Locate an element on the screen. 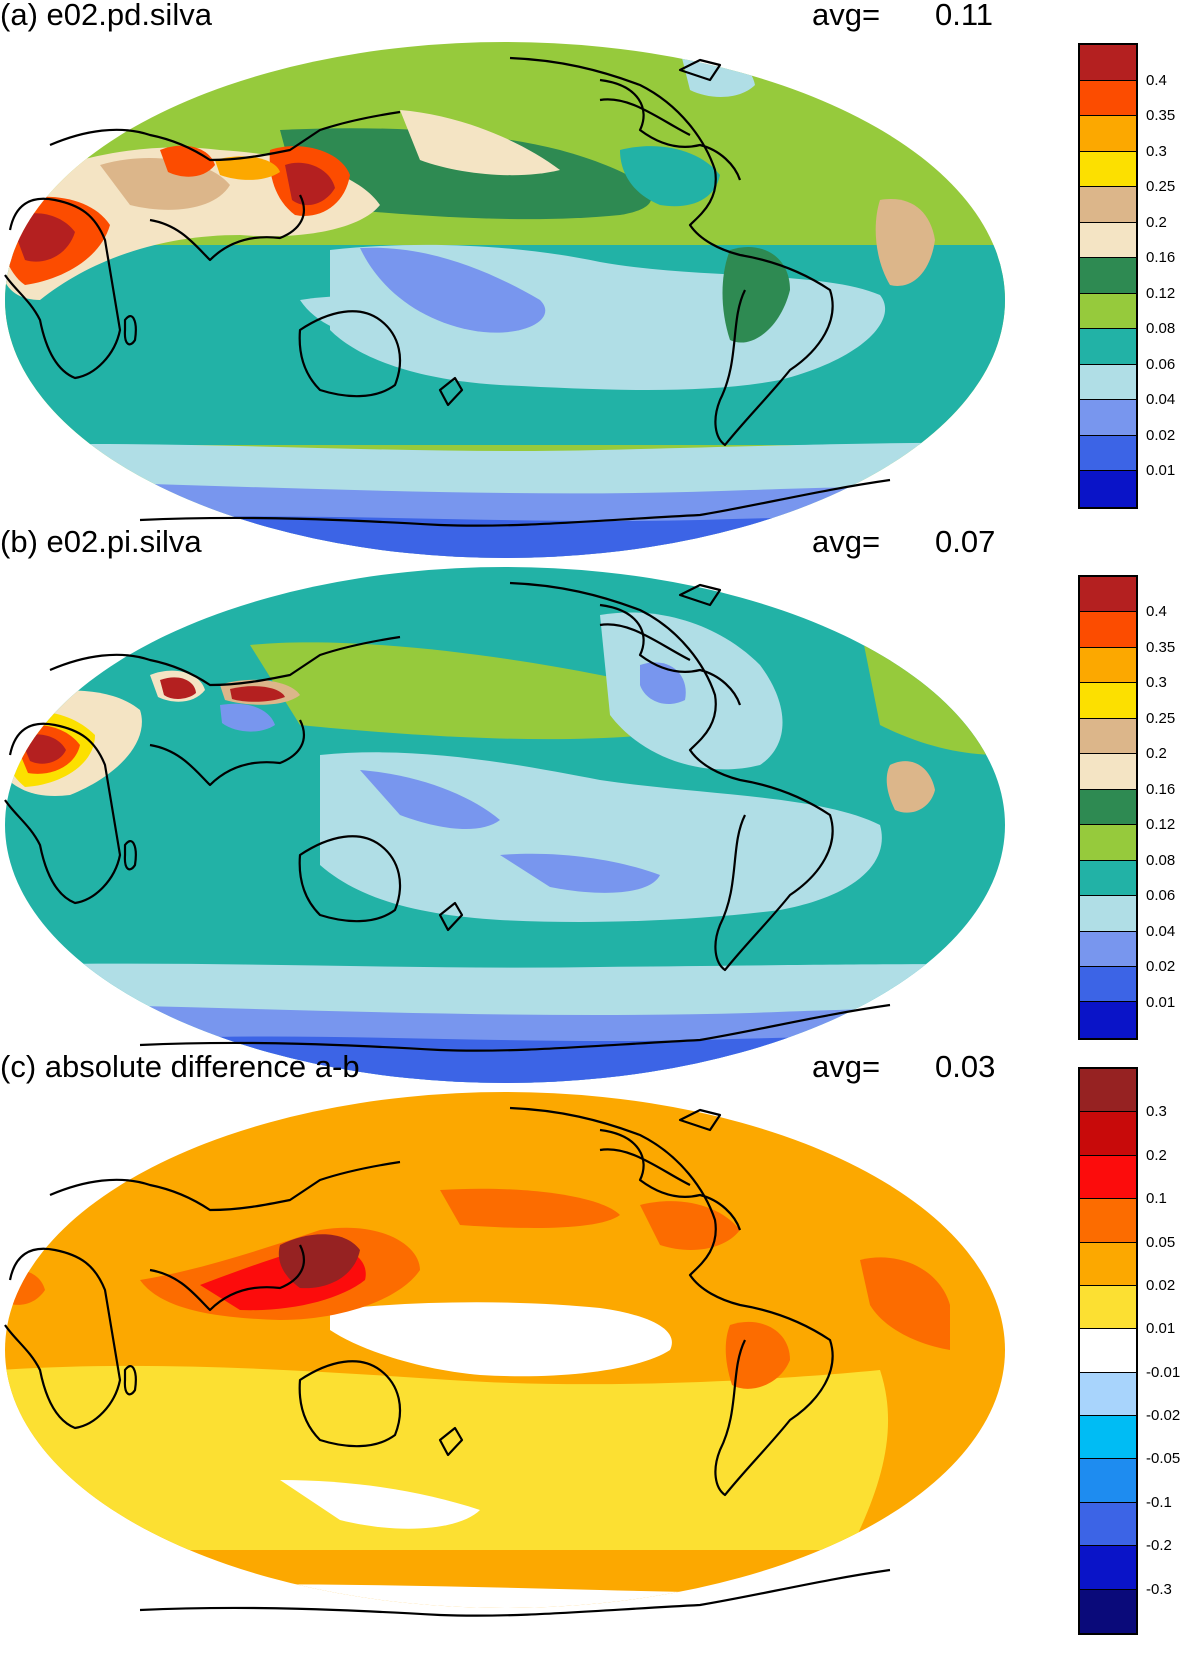  colorbar-tick-label: 0.1 is located at coordinates (1156, 1199).